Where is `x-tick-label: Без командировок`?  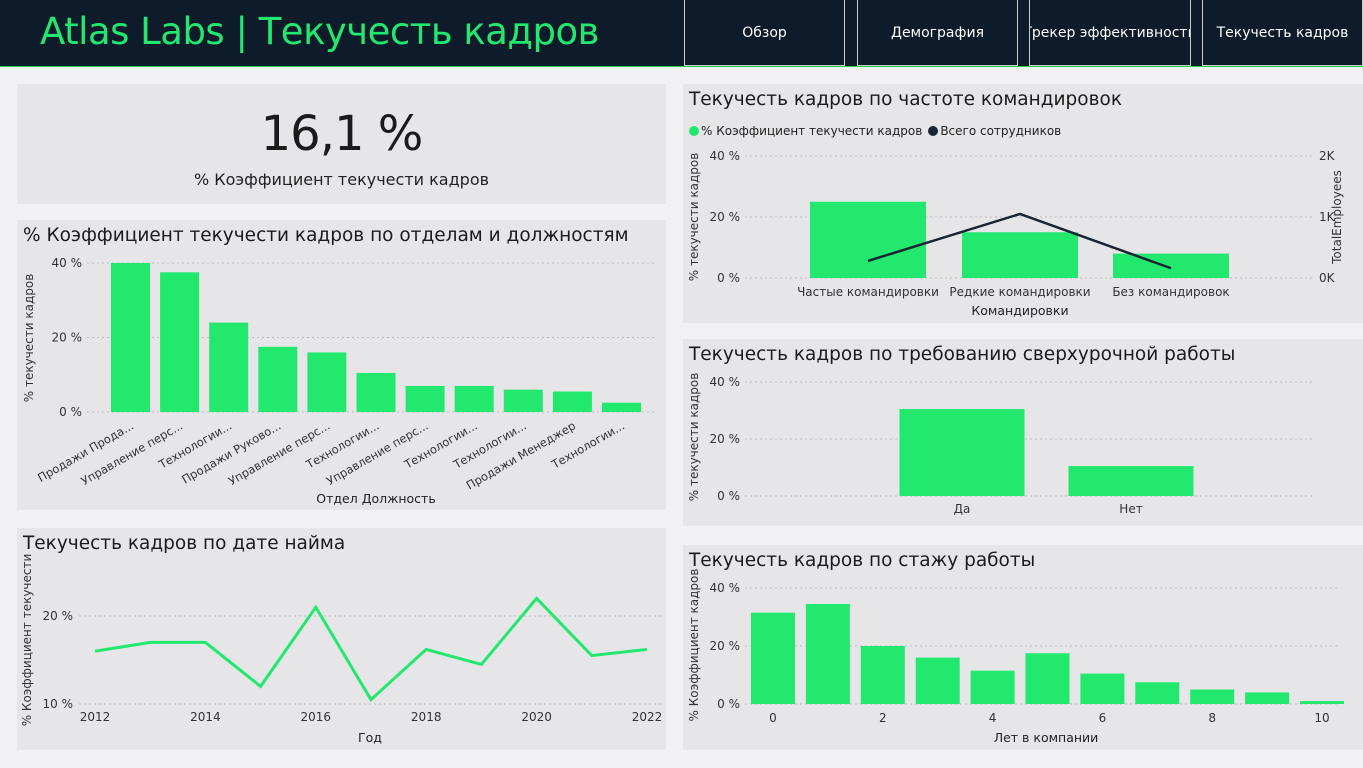 x-tick-label: Без командировок is located at coordinates (1170, 292).